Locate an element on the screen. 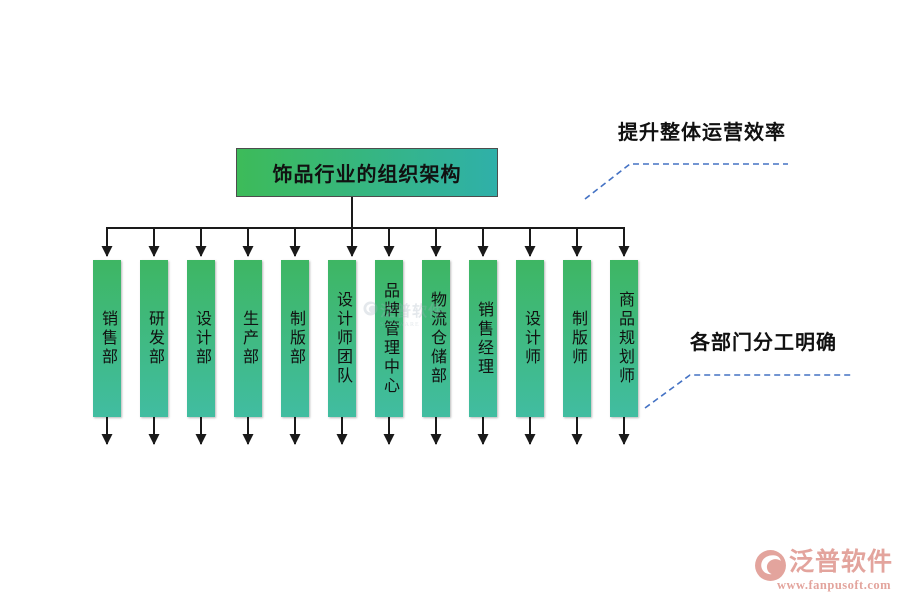  dept-label: 销售经理 is located at coordinates (483, 338).